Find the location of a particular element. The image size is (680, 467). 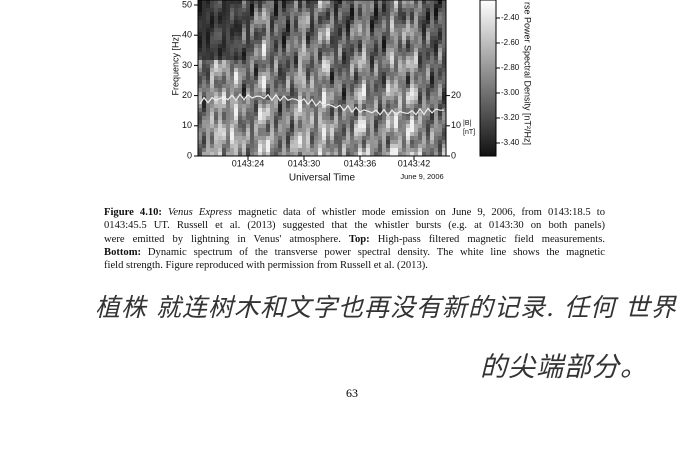

y-axis-label: Frequency [Hz] is located at coordinates (175, 64).